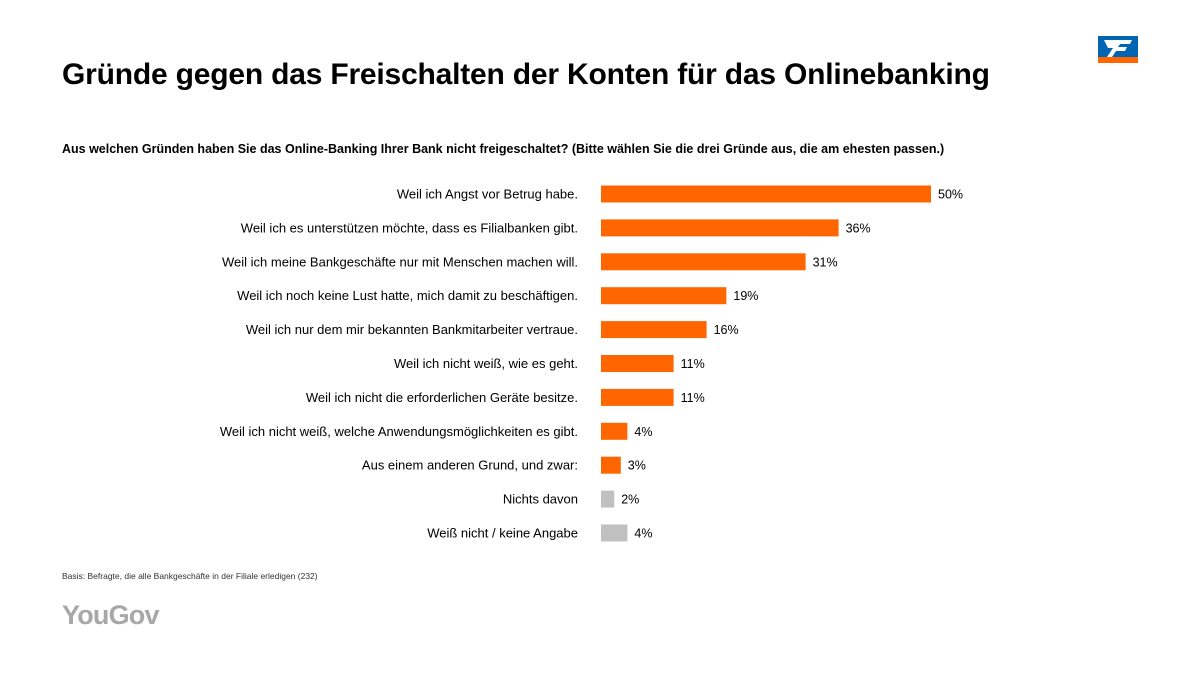 Image resolution: width=1200 pixels, height=675 pixels. Describe the element at coordinates (745, 296) in the screenshot. I see `value-label: 19%` at that location.